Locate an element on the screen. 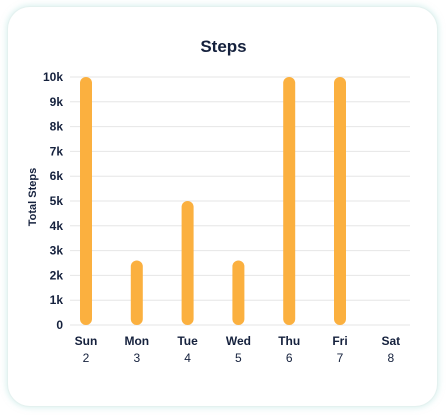 The height and width of the screenshot is (417, 447). x-tick-day: Tue is located at coordinates (187, 341).